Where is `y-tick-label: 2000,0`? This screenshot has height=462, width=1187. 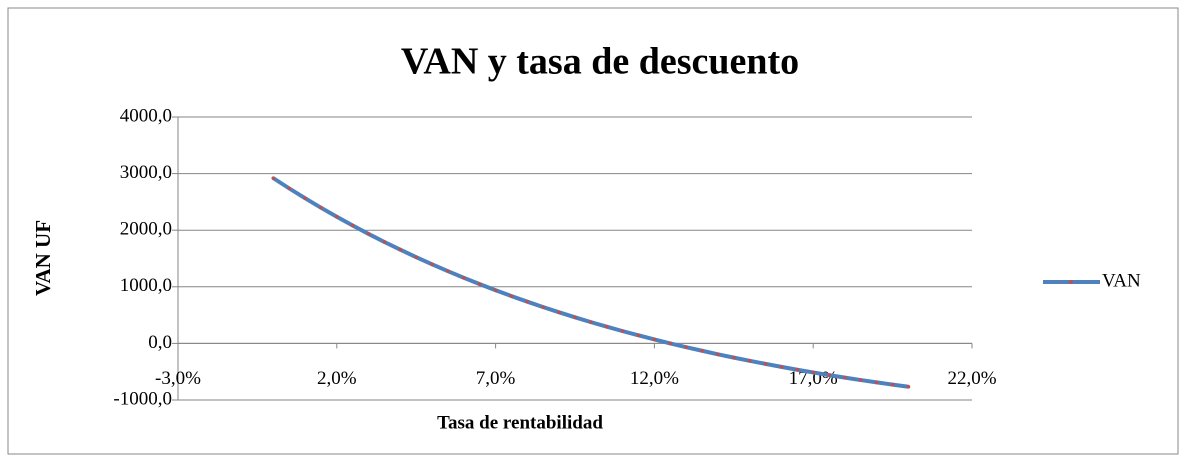
y-tick-label: 2000,0 is located at coordinates (146, 229).